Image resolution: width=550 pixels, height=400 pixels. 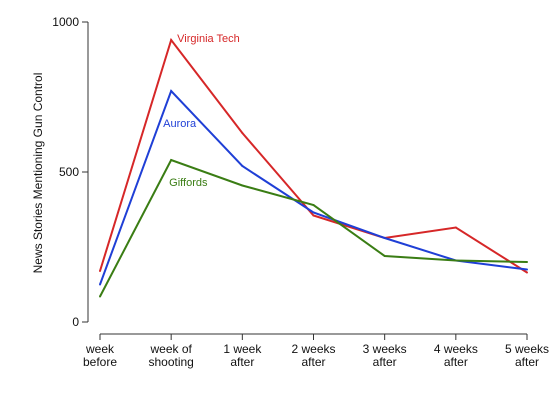 What do you see at coordinates (208, 39) in the screenshot?
I see `series-label-virginia-tech: Virginia Tech` at bounding box center [208, 39].